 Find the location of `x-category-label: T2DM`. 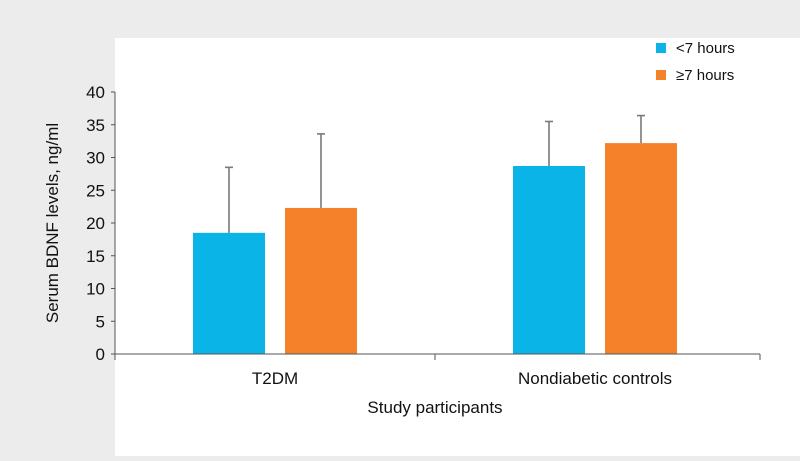

x-category-label: T2DM is located at coordinates (275, 378).